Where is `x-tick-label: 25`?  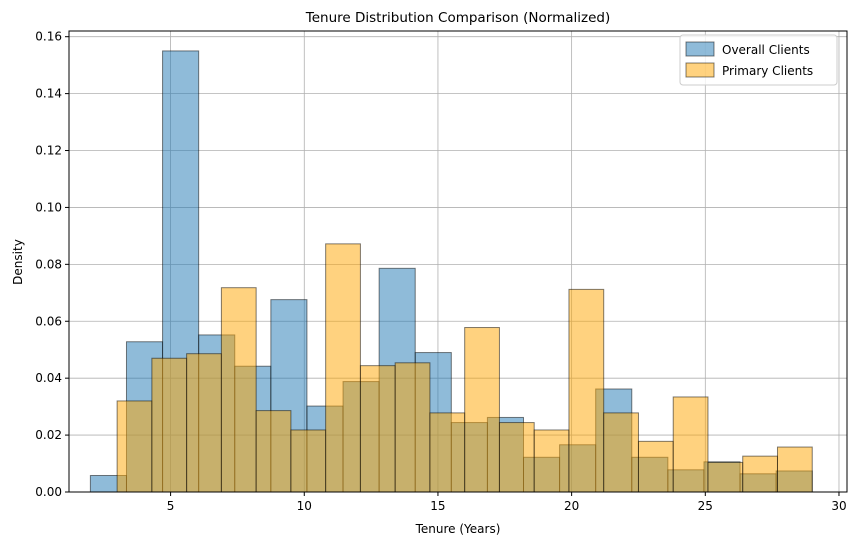
x-tick-label: 25 is located at coordinates (705, 506).